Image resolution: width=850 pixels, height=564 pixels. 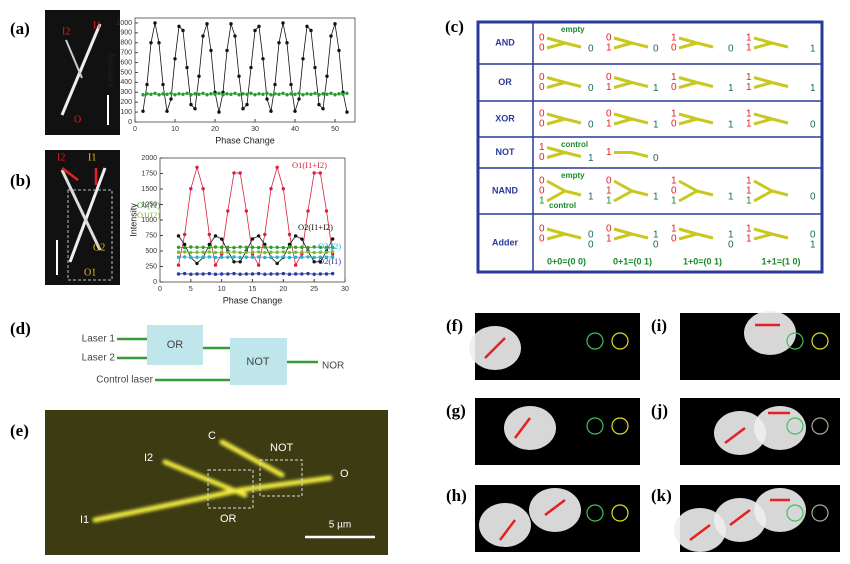 I want to click on panel-label: (c), so click(x=454, y=26).